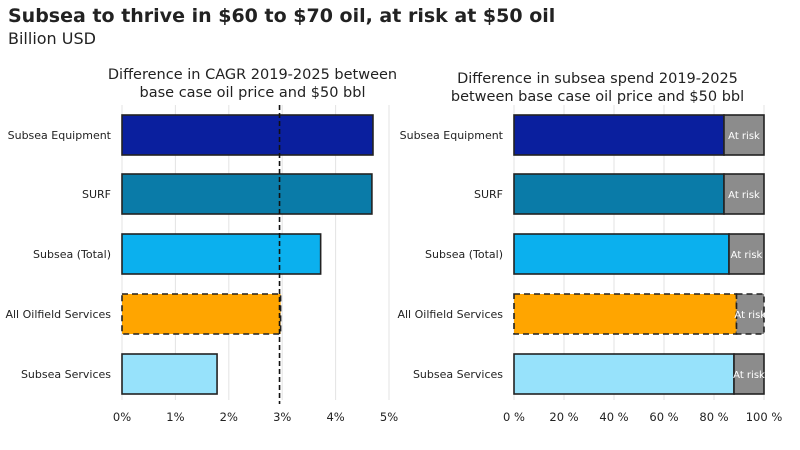 This screenshot has width=800, height=450. I want to click on left-chart-title-line-1: Difference in CAGR 2019-2025 between, so click(252, 75).